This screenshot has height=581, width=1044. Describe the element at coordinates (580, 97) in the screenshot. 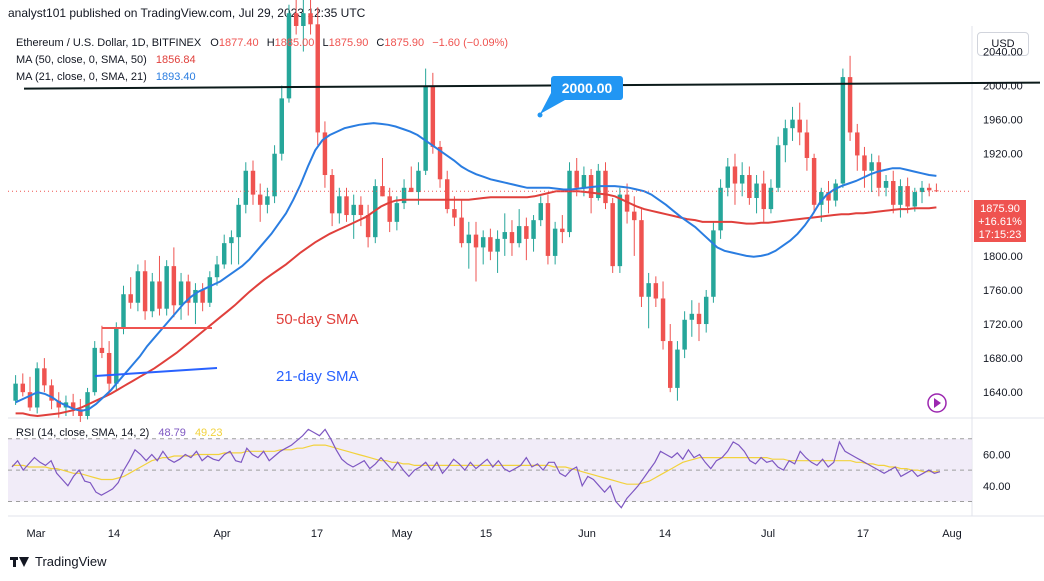

I see `level-2000-callout: 2000.00` at that location.